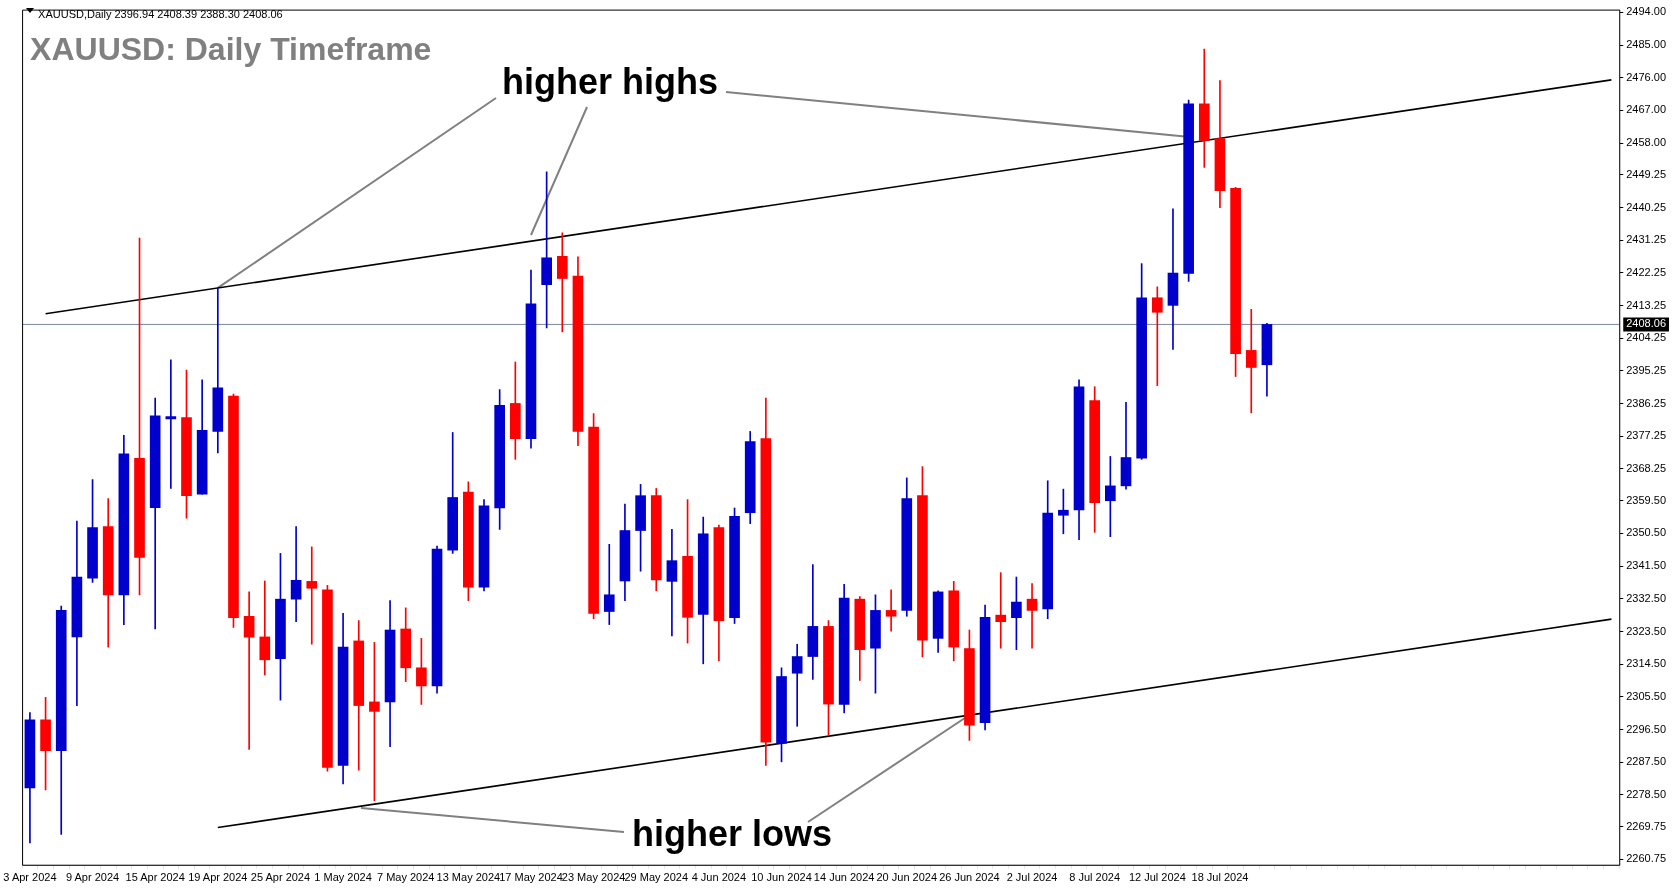  I want to click on y-tick-label: 2368.25, so click(1646, 468).